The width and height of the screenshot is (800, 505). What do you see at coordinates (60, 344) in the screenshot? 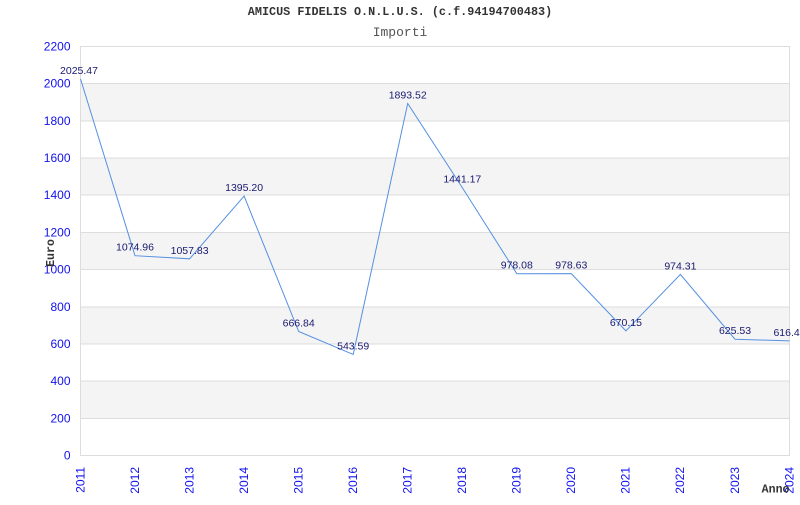
I see `svg-text: 600` at bounding box center [60, 344].